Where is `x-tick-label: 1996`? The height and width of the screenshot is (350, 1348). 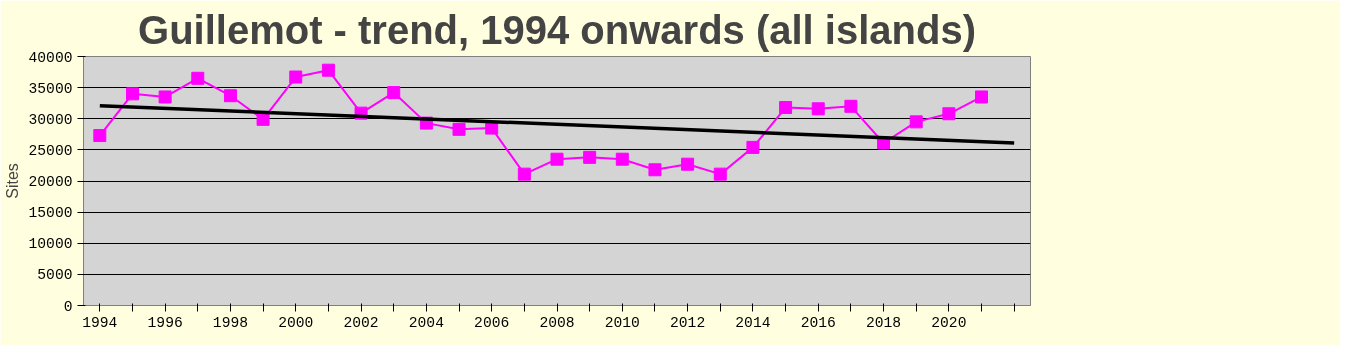
x-tick-label: 1996 is located at coordinates (165, 322).